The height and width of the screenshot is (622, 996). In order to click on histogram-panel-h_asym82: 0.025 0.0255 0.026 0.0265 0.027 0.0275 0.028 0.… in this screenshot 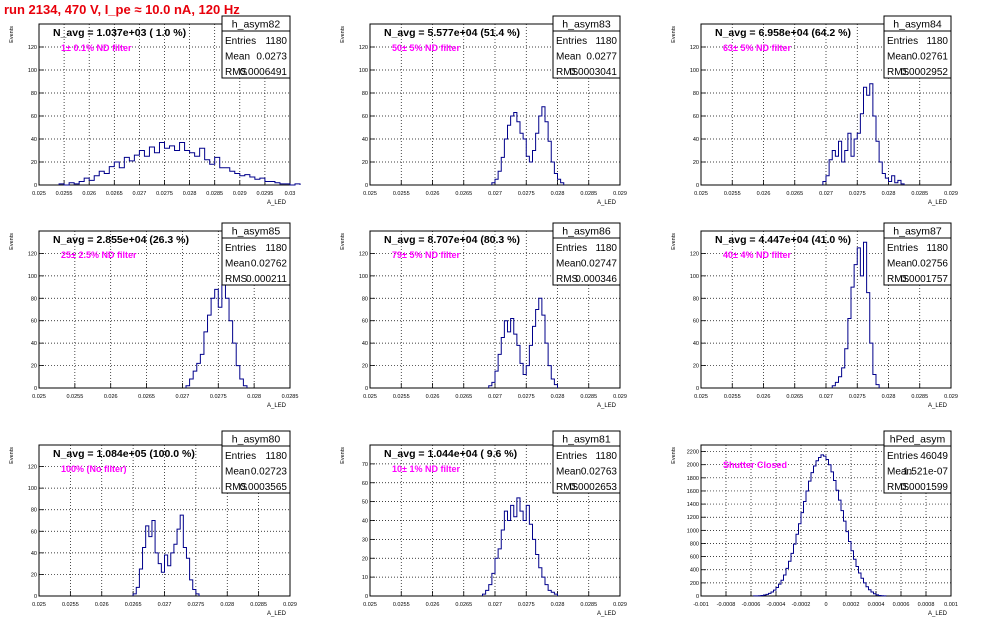, I will do `click(155, 110)`.